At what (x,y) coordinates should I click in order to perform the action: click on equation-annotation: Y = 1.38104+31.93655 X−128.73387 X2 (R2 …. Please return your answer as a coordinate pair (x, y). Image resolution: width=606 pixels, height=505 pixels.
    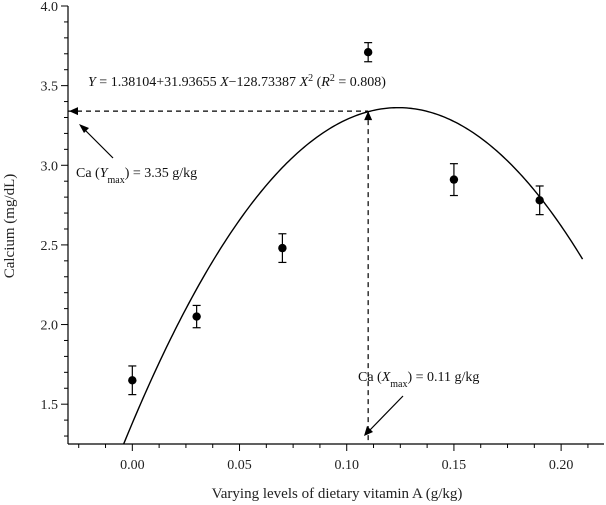
    Looking at the image, I should click on (237, 82).